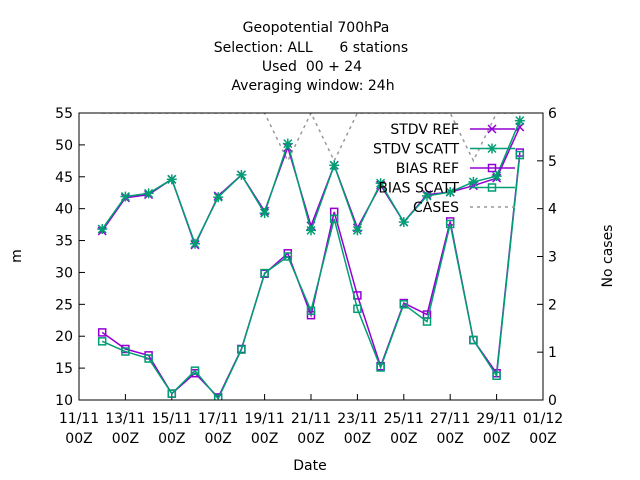 This screenshot has width=640, height=480. What do you see at coordinates (64, 273) in the screenshot?
I see `y-tick-label: 30` at bounding box center [64, 273].